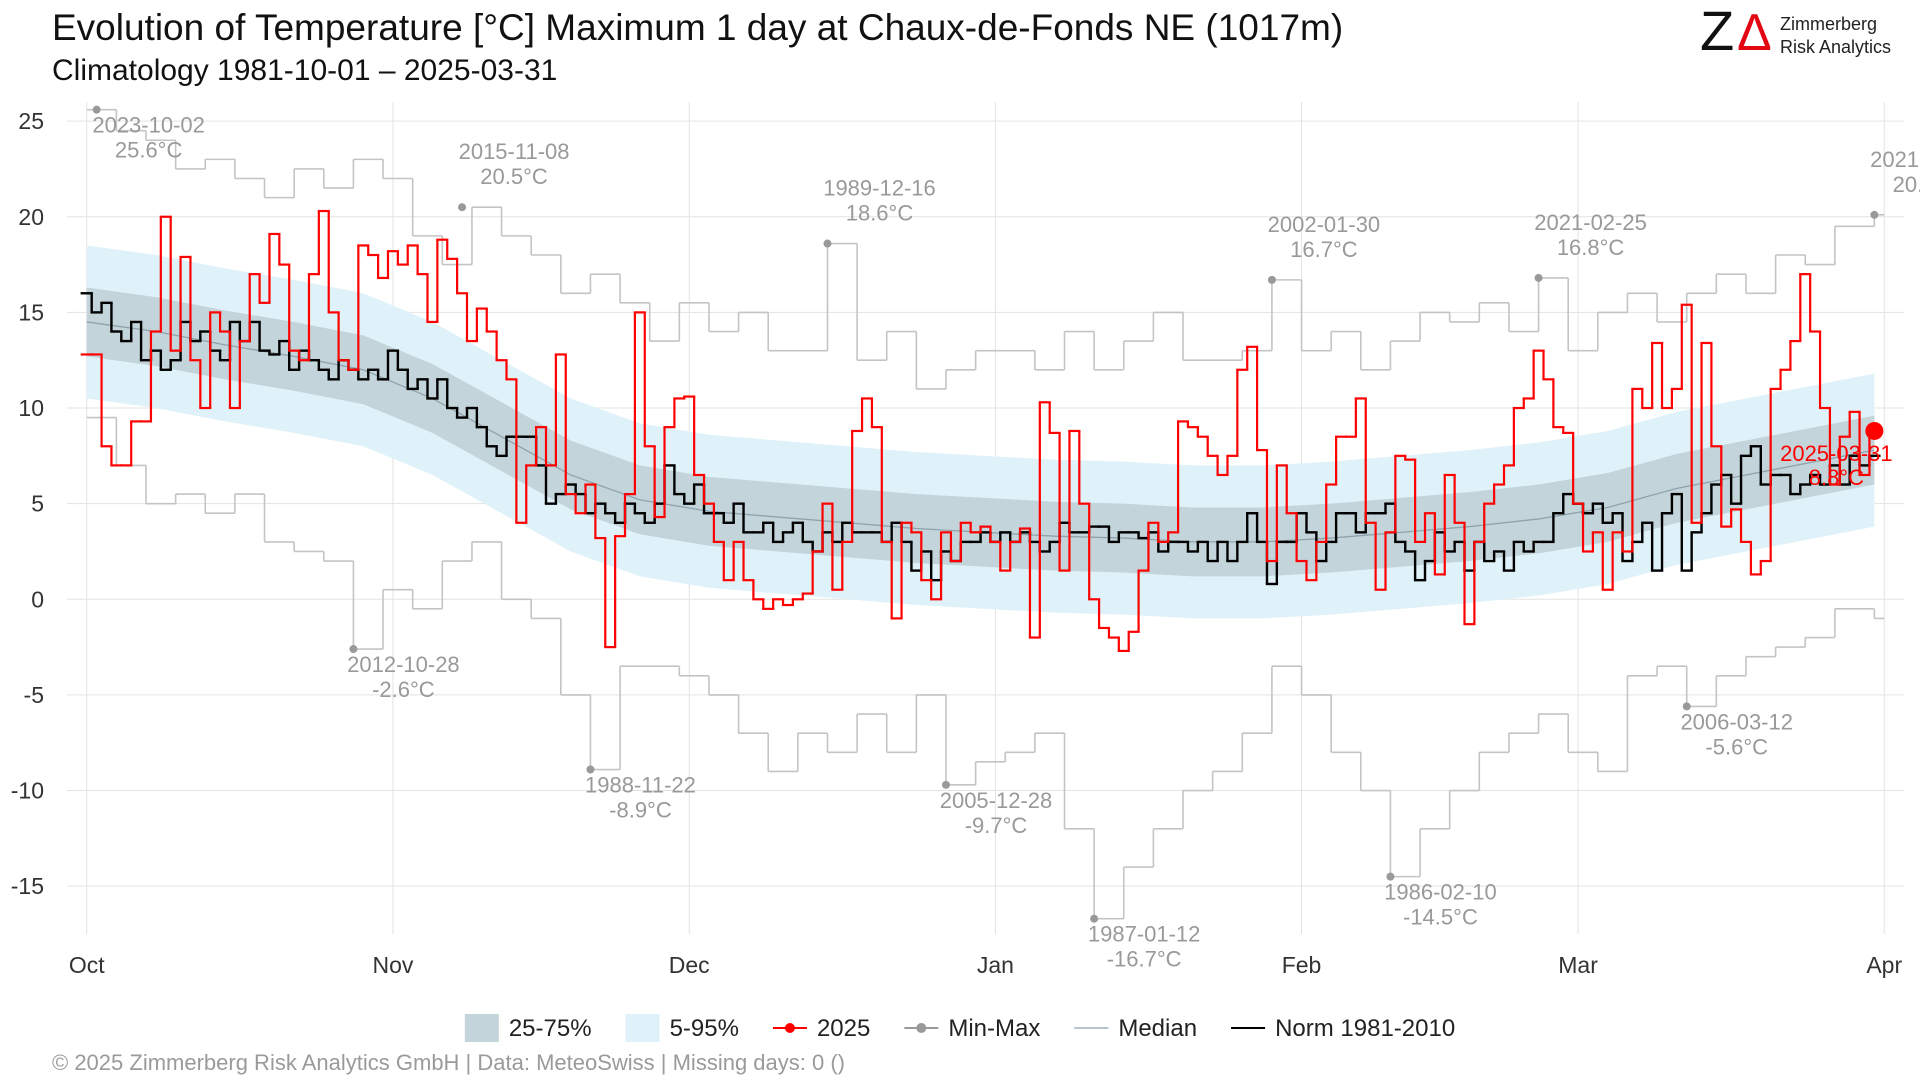  What do you see at coordinates (1835, 47) in the screenshot?
I see `logo-line: Risk Analytics` at bounding box center [1835, 47].